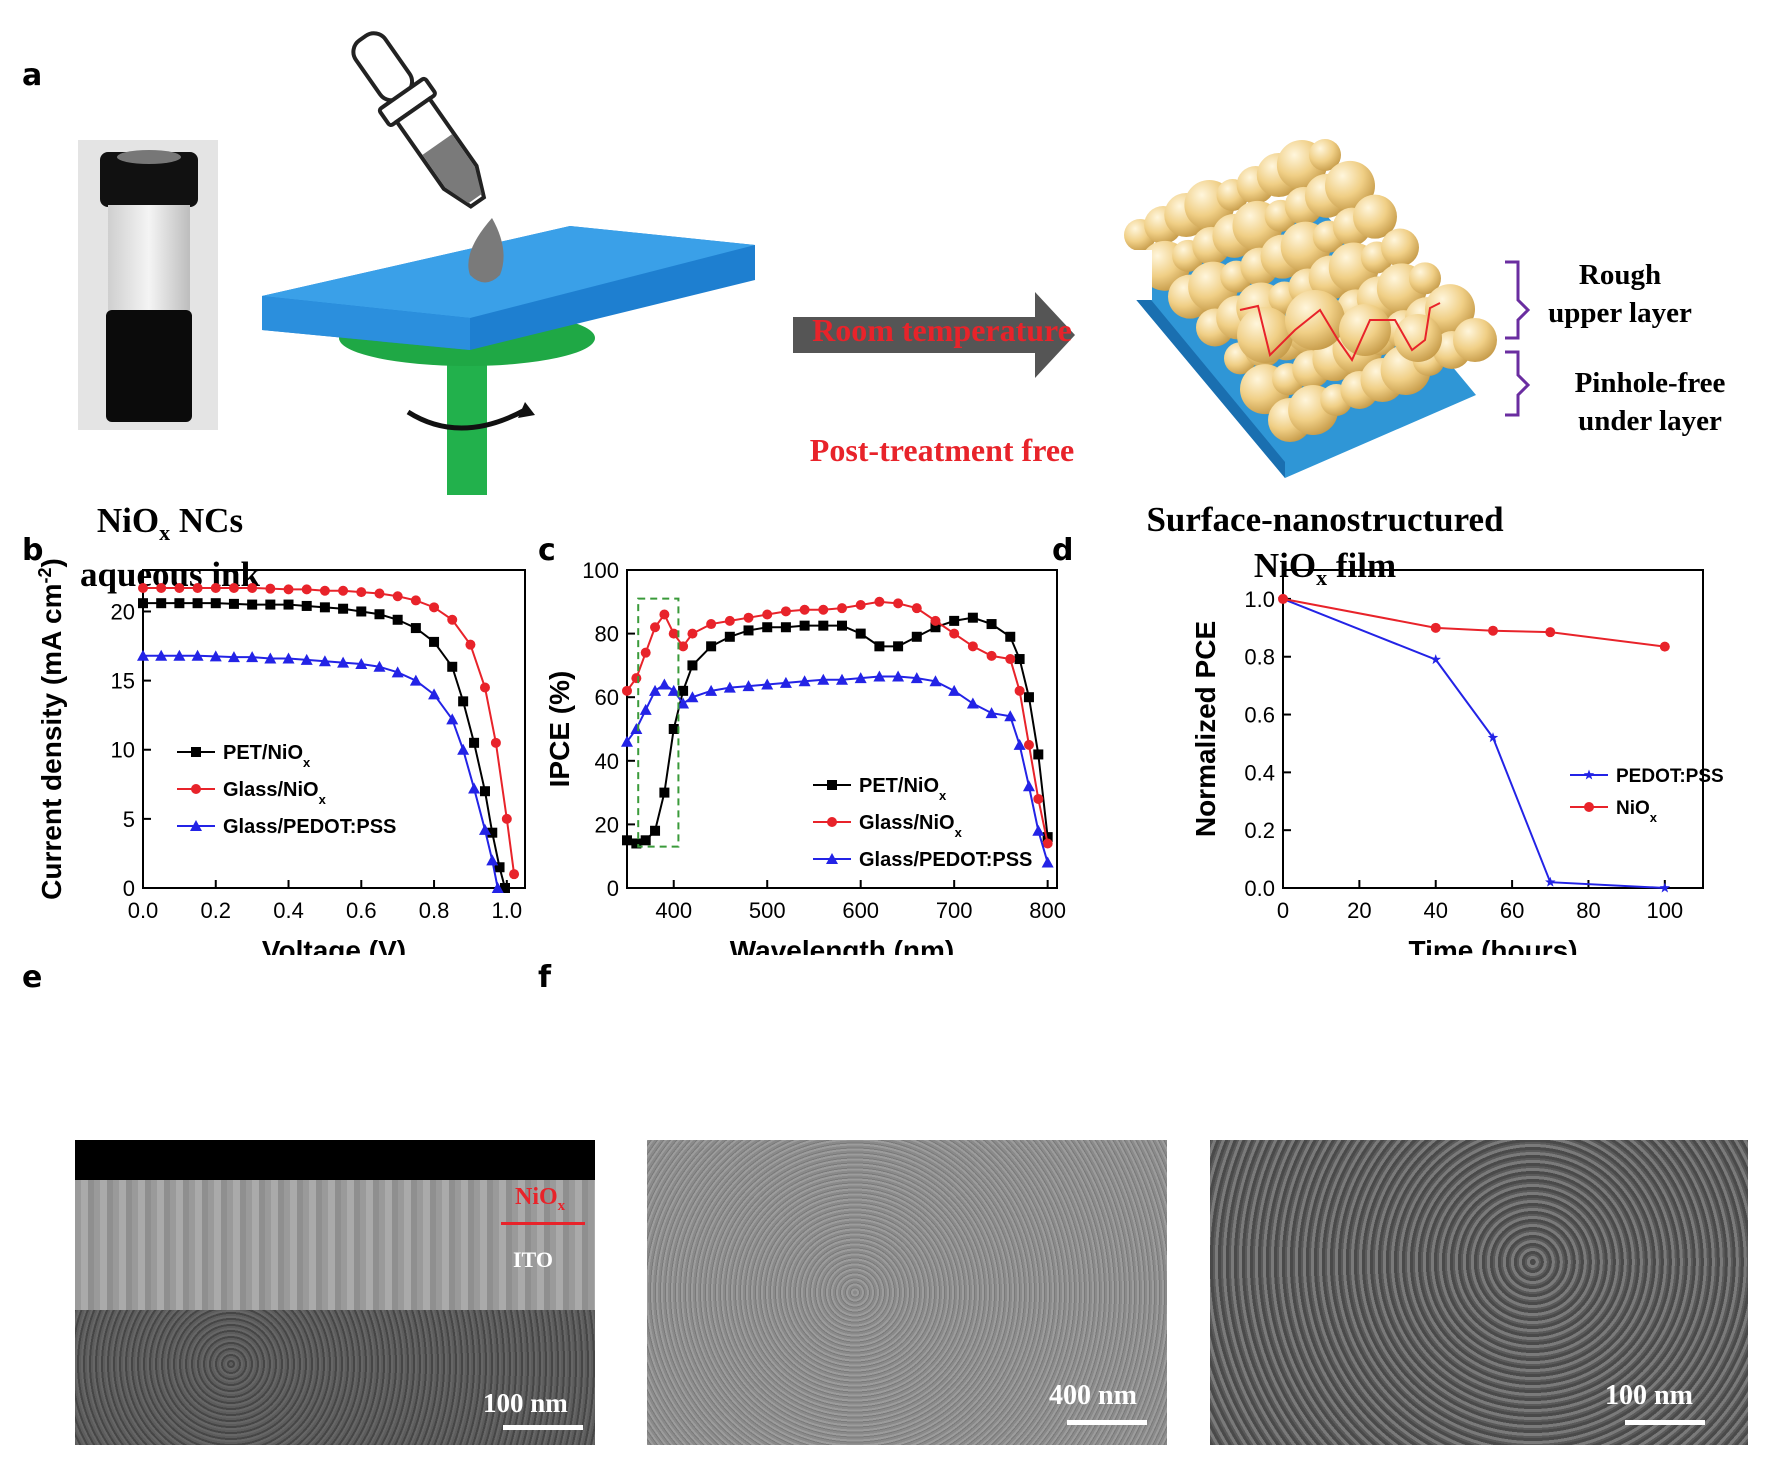 The width and height of the screenshot is (1783, 1463). What do you see at coordinates (525, 1403) in the screenshot?
I see `scale-bar-label-e: 100 nm` at bounding box center [525, 1403].